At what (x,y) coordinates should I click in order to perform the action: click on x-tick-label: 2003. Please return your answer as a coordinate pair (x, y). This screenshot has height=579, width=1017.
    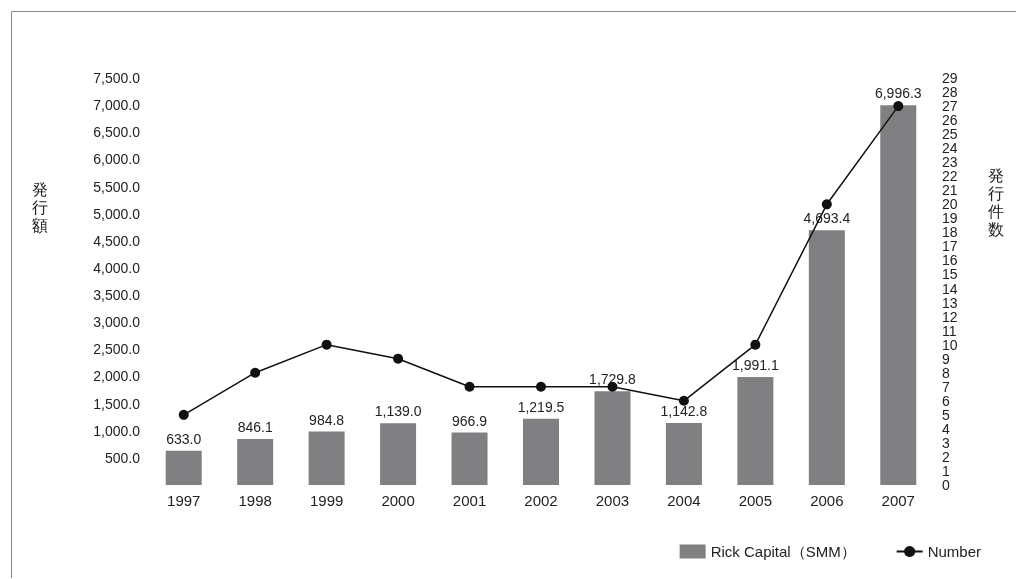
    Looking at the image, I should click on (612, 500).